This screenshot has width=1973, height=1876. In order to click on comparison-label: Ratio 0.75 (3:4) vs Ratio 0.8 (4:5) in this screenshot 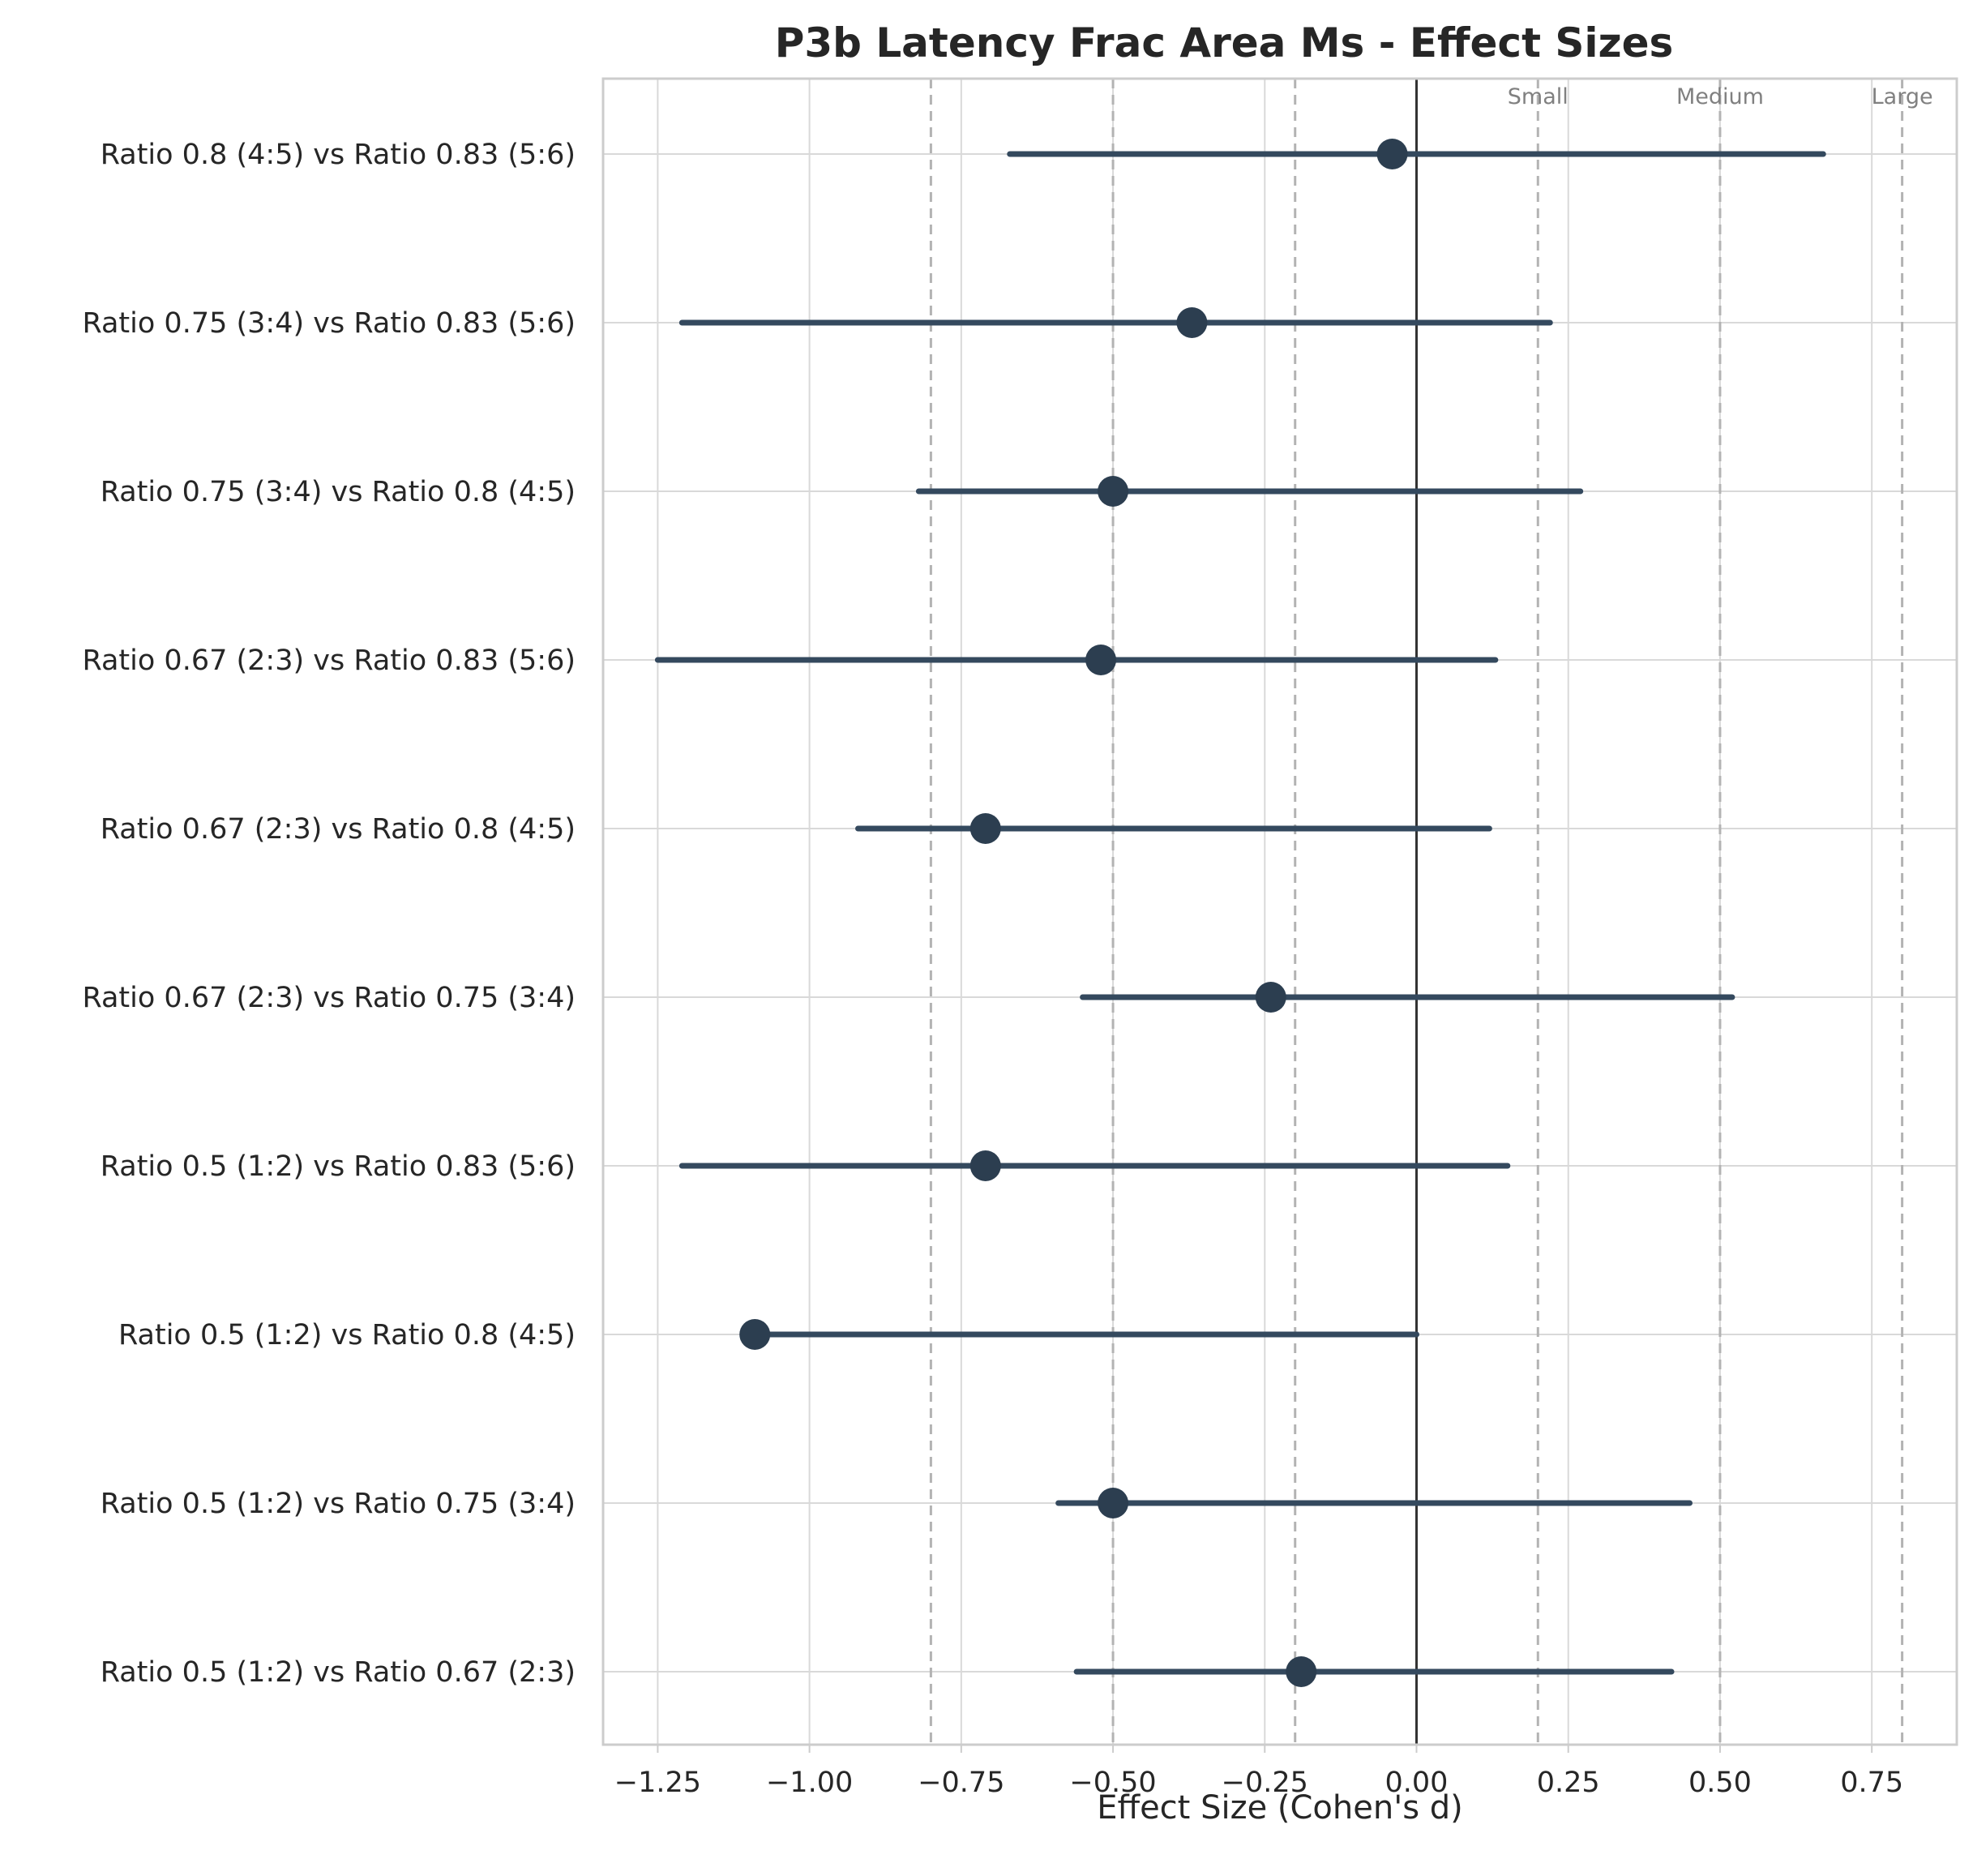, I will do `click(338, 492)`.